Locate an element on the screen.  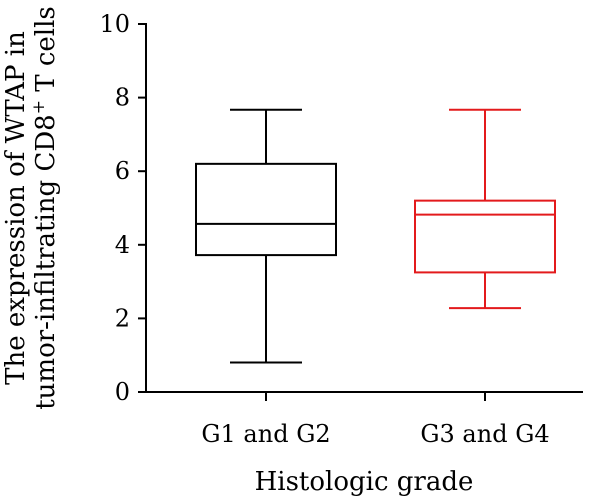
x-axis-title: Histologic grade is located at coordinates (364, 482).